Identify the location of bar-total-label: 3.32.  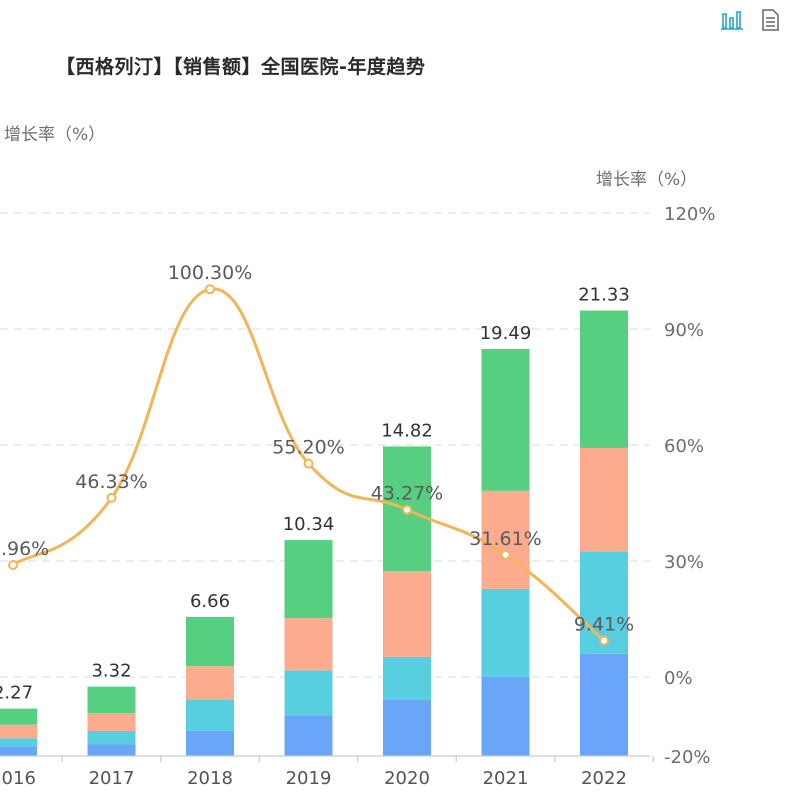
(111, 671).